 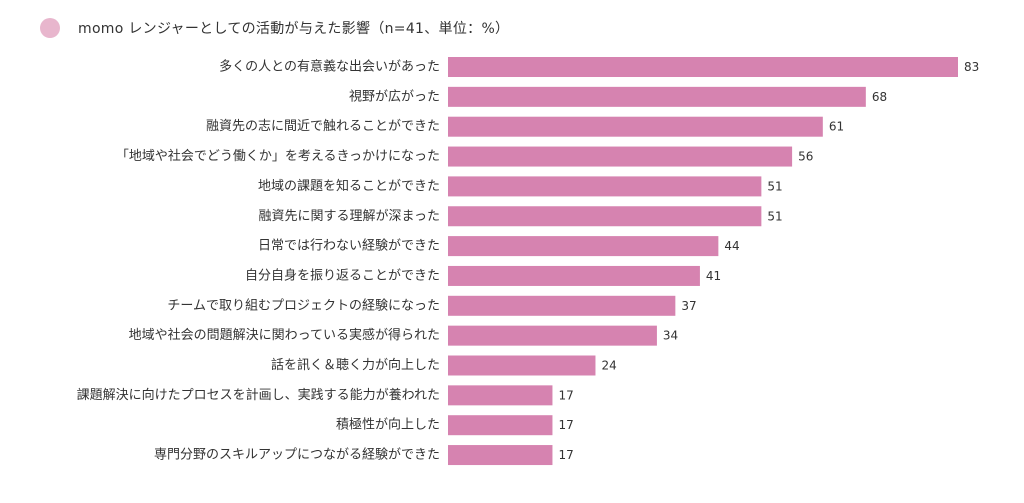 I want to click on category-label: 地域の課題を知ることができた, so click(x=349, y=186).